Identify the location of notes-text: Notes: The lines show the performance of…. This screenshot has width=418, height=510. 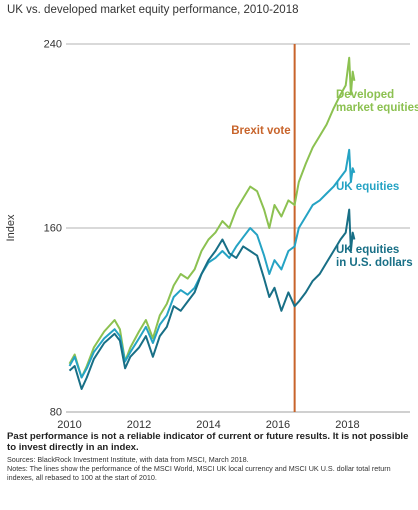
(199, 473).